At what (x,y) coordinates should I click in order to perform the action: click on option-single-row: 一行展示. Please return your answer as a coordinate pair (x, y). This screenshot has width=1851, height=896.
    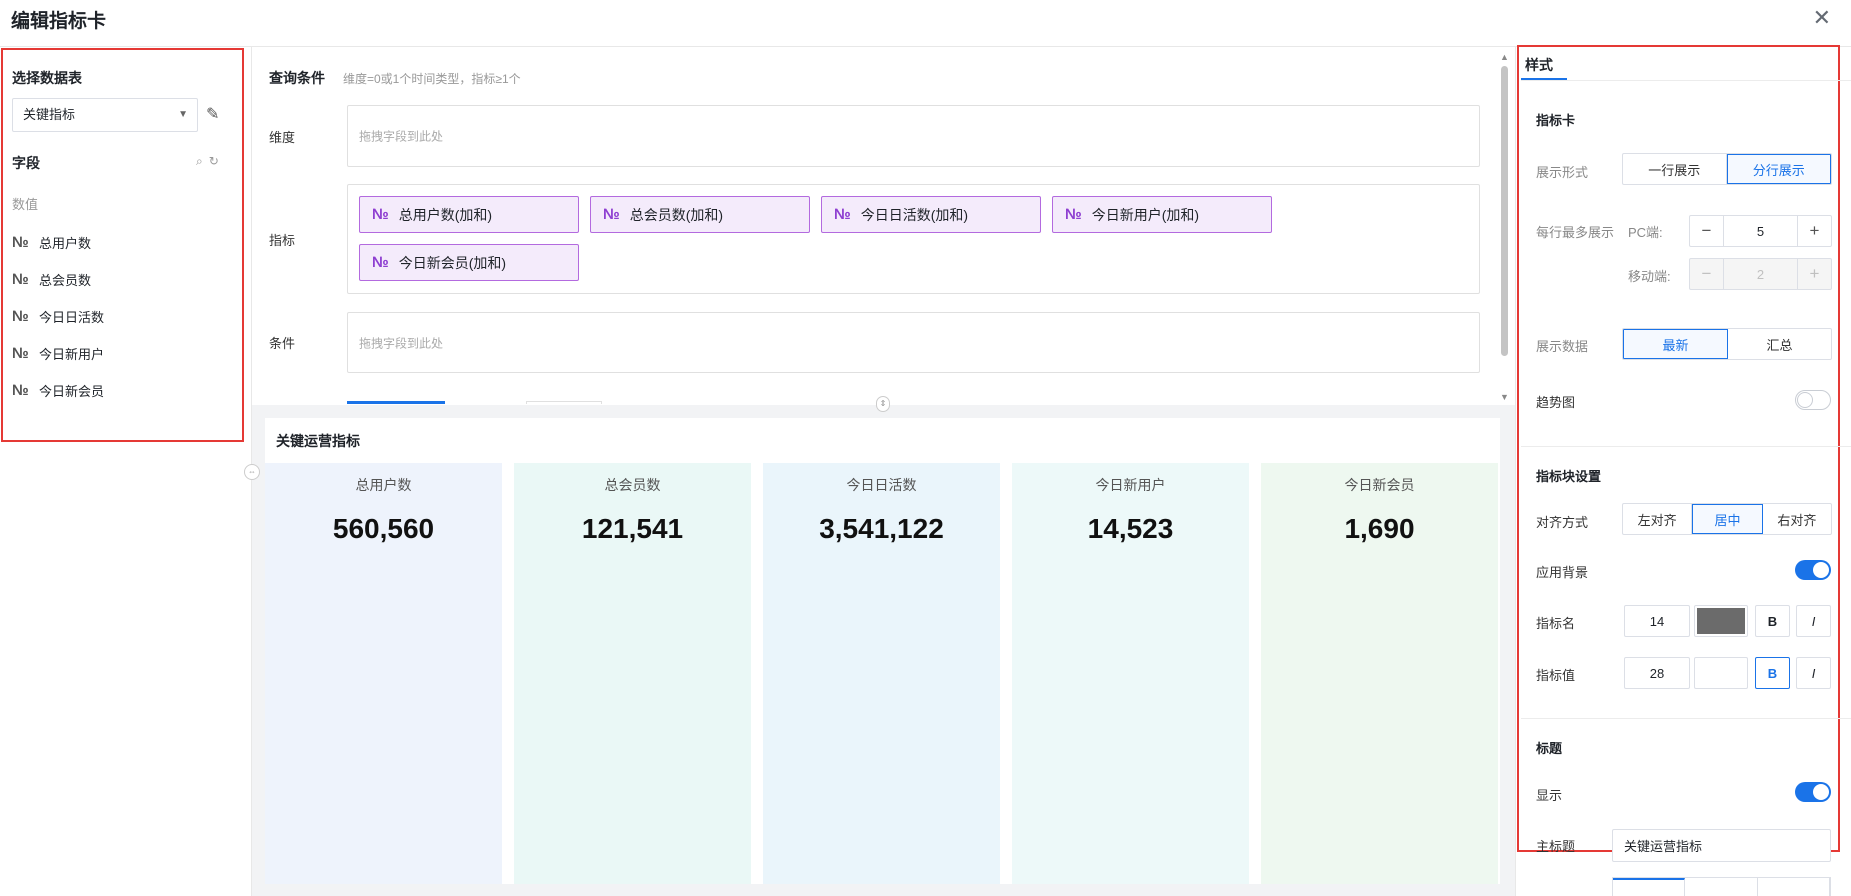
    Looking at the image, I should click on (1675, 169).